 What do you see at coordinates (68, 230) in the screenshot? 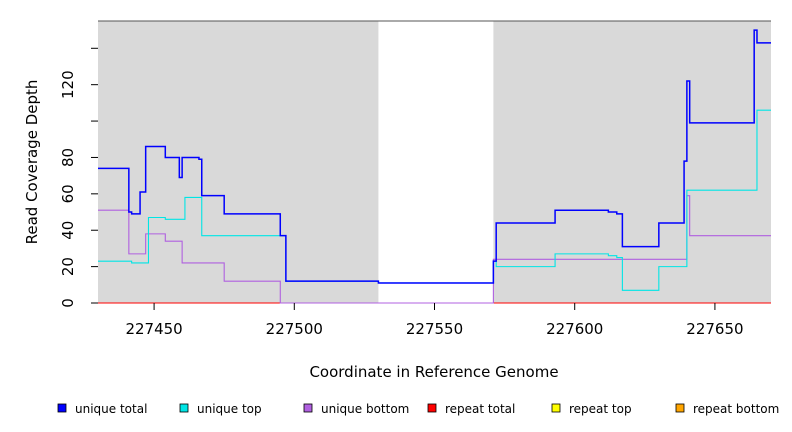
I see `y-tick-label: 40` at bounding box center [68, 230].